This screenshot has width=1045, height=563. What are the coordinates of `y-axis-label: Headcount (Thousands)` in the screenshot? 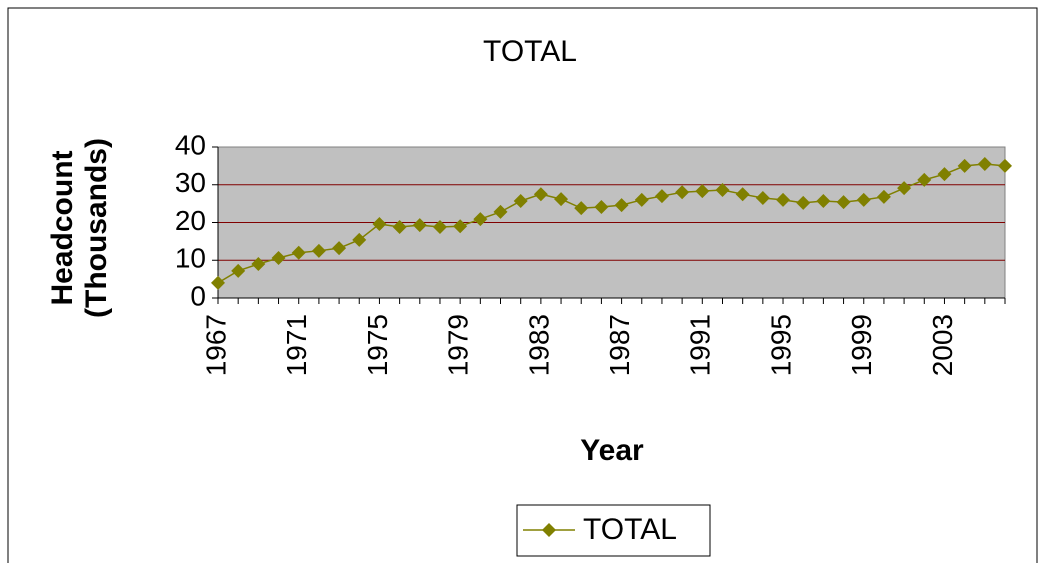 It's located at (79, 228).